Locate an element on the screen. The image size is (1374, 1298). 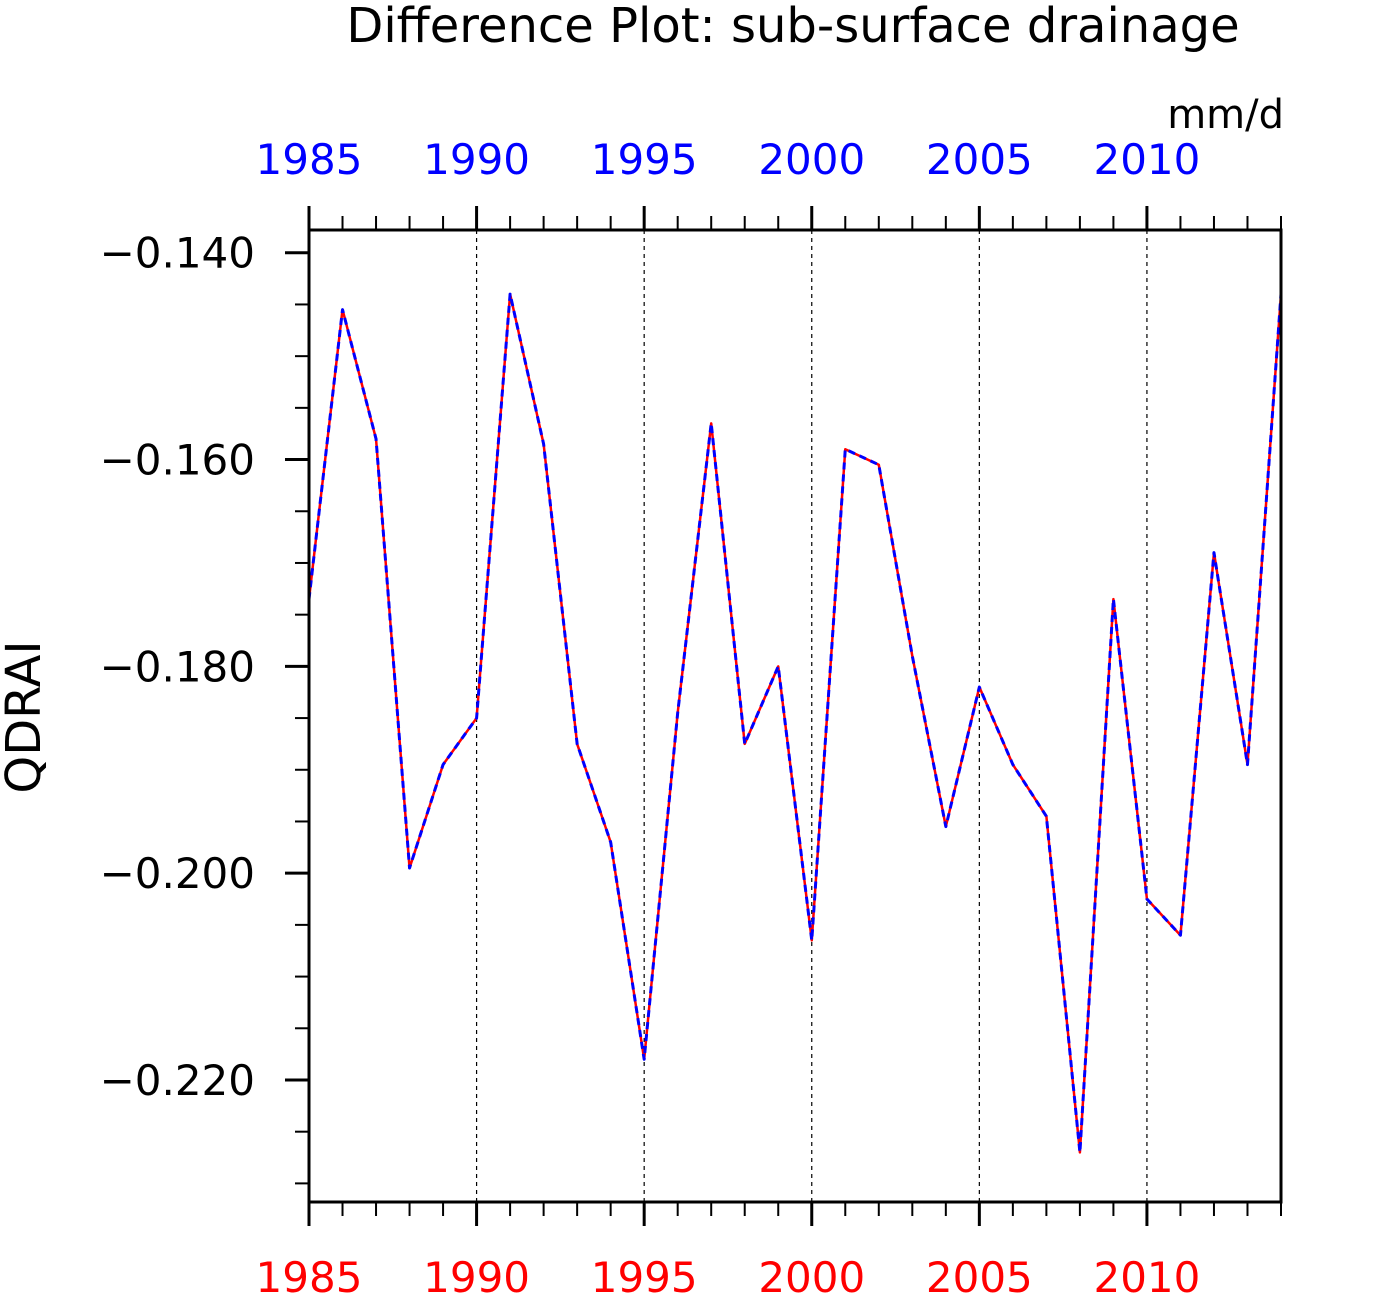
x-tick-label-bottom: 1985 is located at coordinates (309, 1273).